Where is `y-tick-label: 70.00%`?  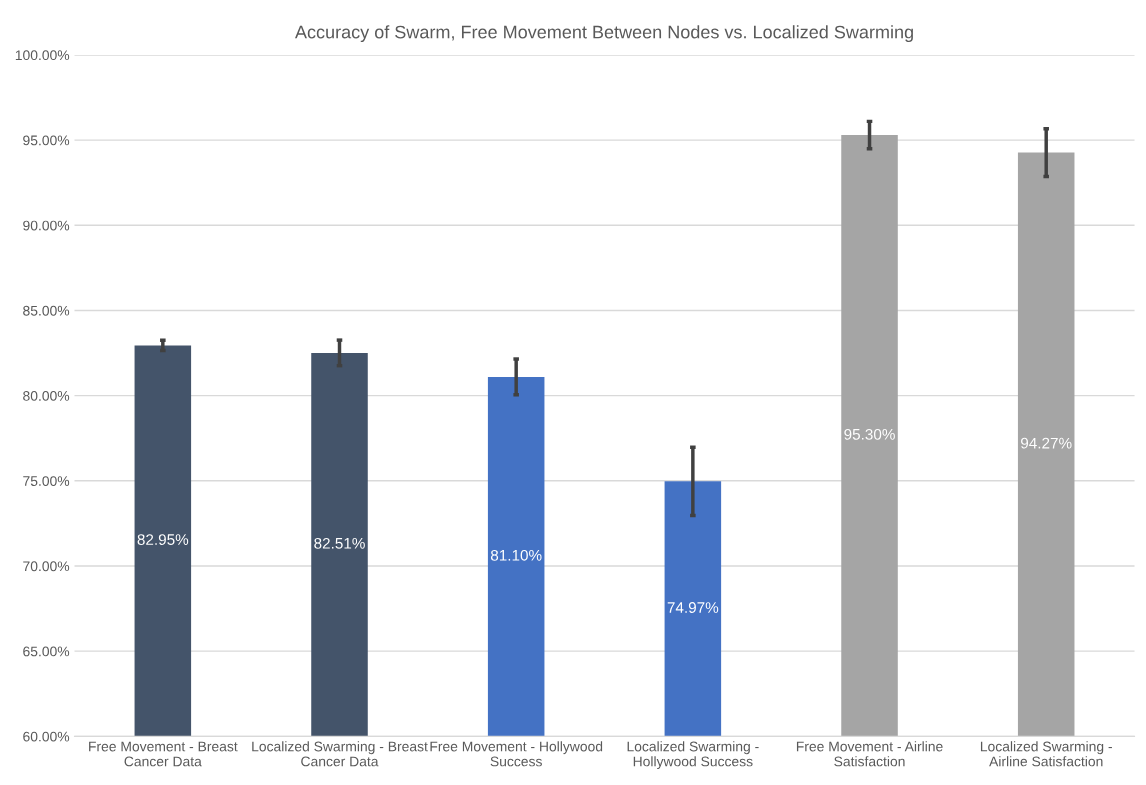 y-tick-label: 70.00% is located at coordinates (46, 566).